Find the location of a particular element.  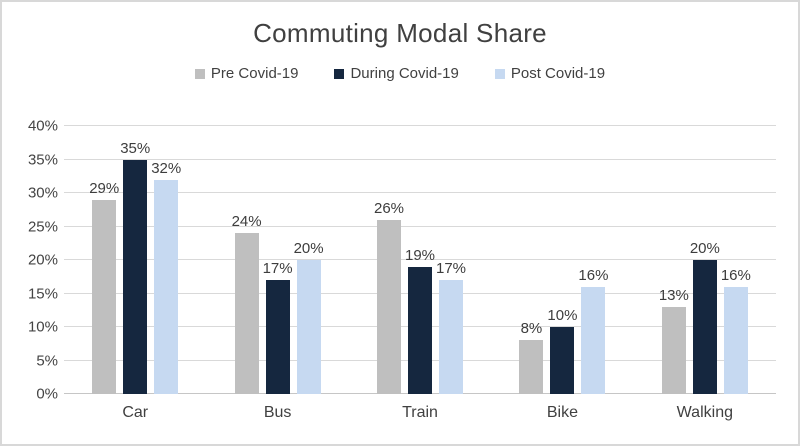

category-label-car: Car is located at coordinates (135, 412).